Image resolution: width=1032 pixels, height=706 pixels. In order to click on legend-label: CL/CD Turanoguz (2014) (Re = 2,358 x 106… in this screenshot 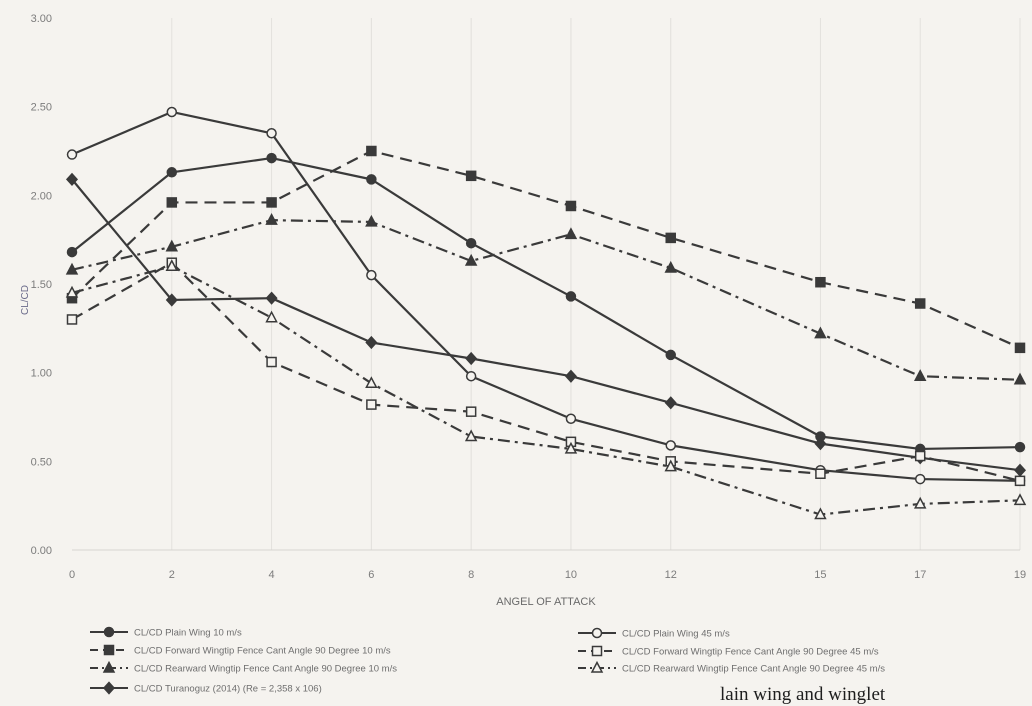, I will do `click(228, 689)`.